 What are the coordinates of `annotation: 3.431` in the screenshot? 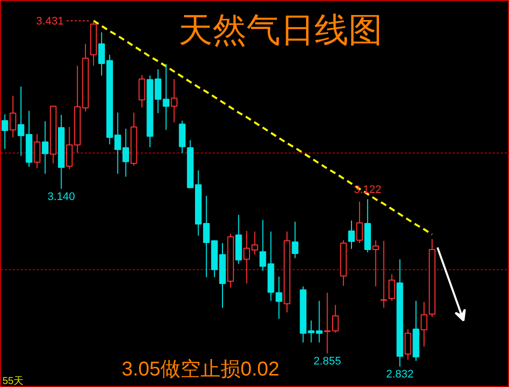 It's located at (50, 22).